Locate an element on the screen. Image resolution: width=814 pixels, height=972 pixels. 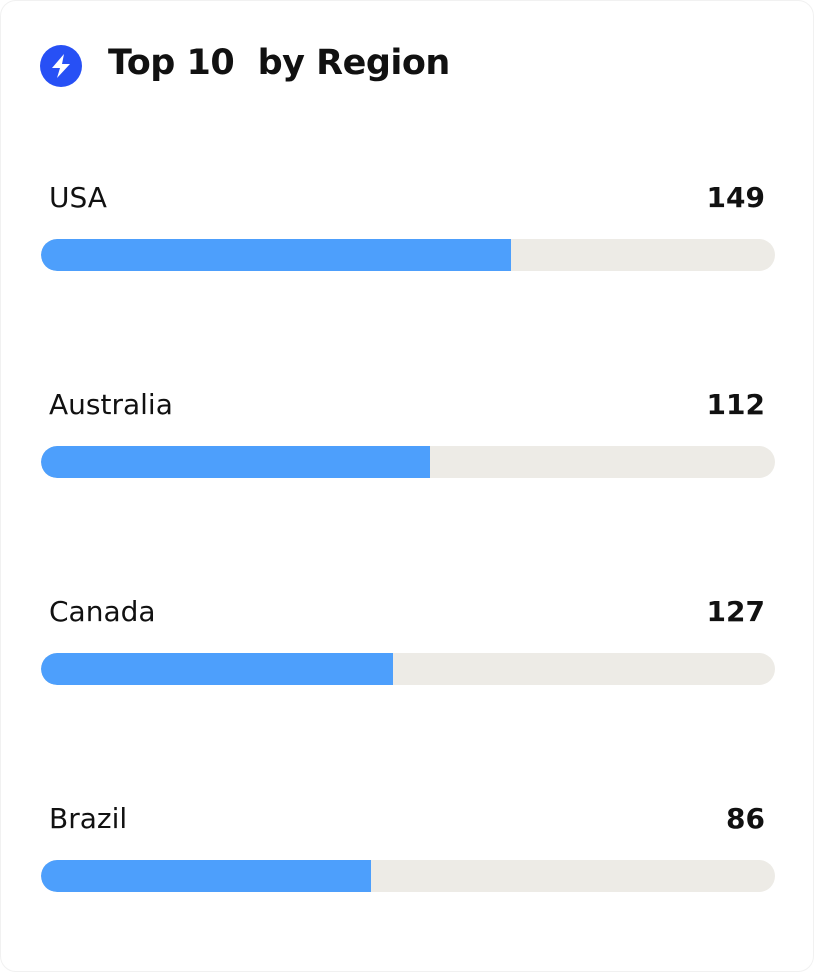
region-label: USA is located at coordinates (78, 197).